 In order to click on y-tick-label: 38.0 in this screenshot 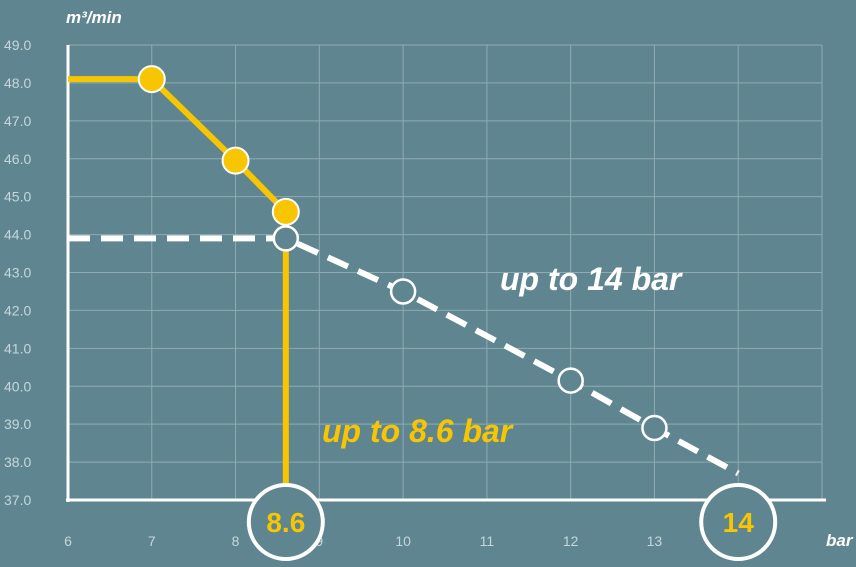, I will do `click(17, 462)`.